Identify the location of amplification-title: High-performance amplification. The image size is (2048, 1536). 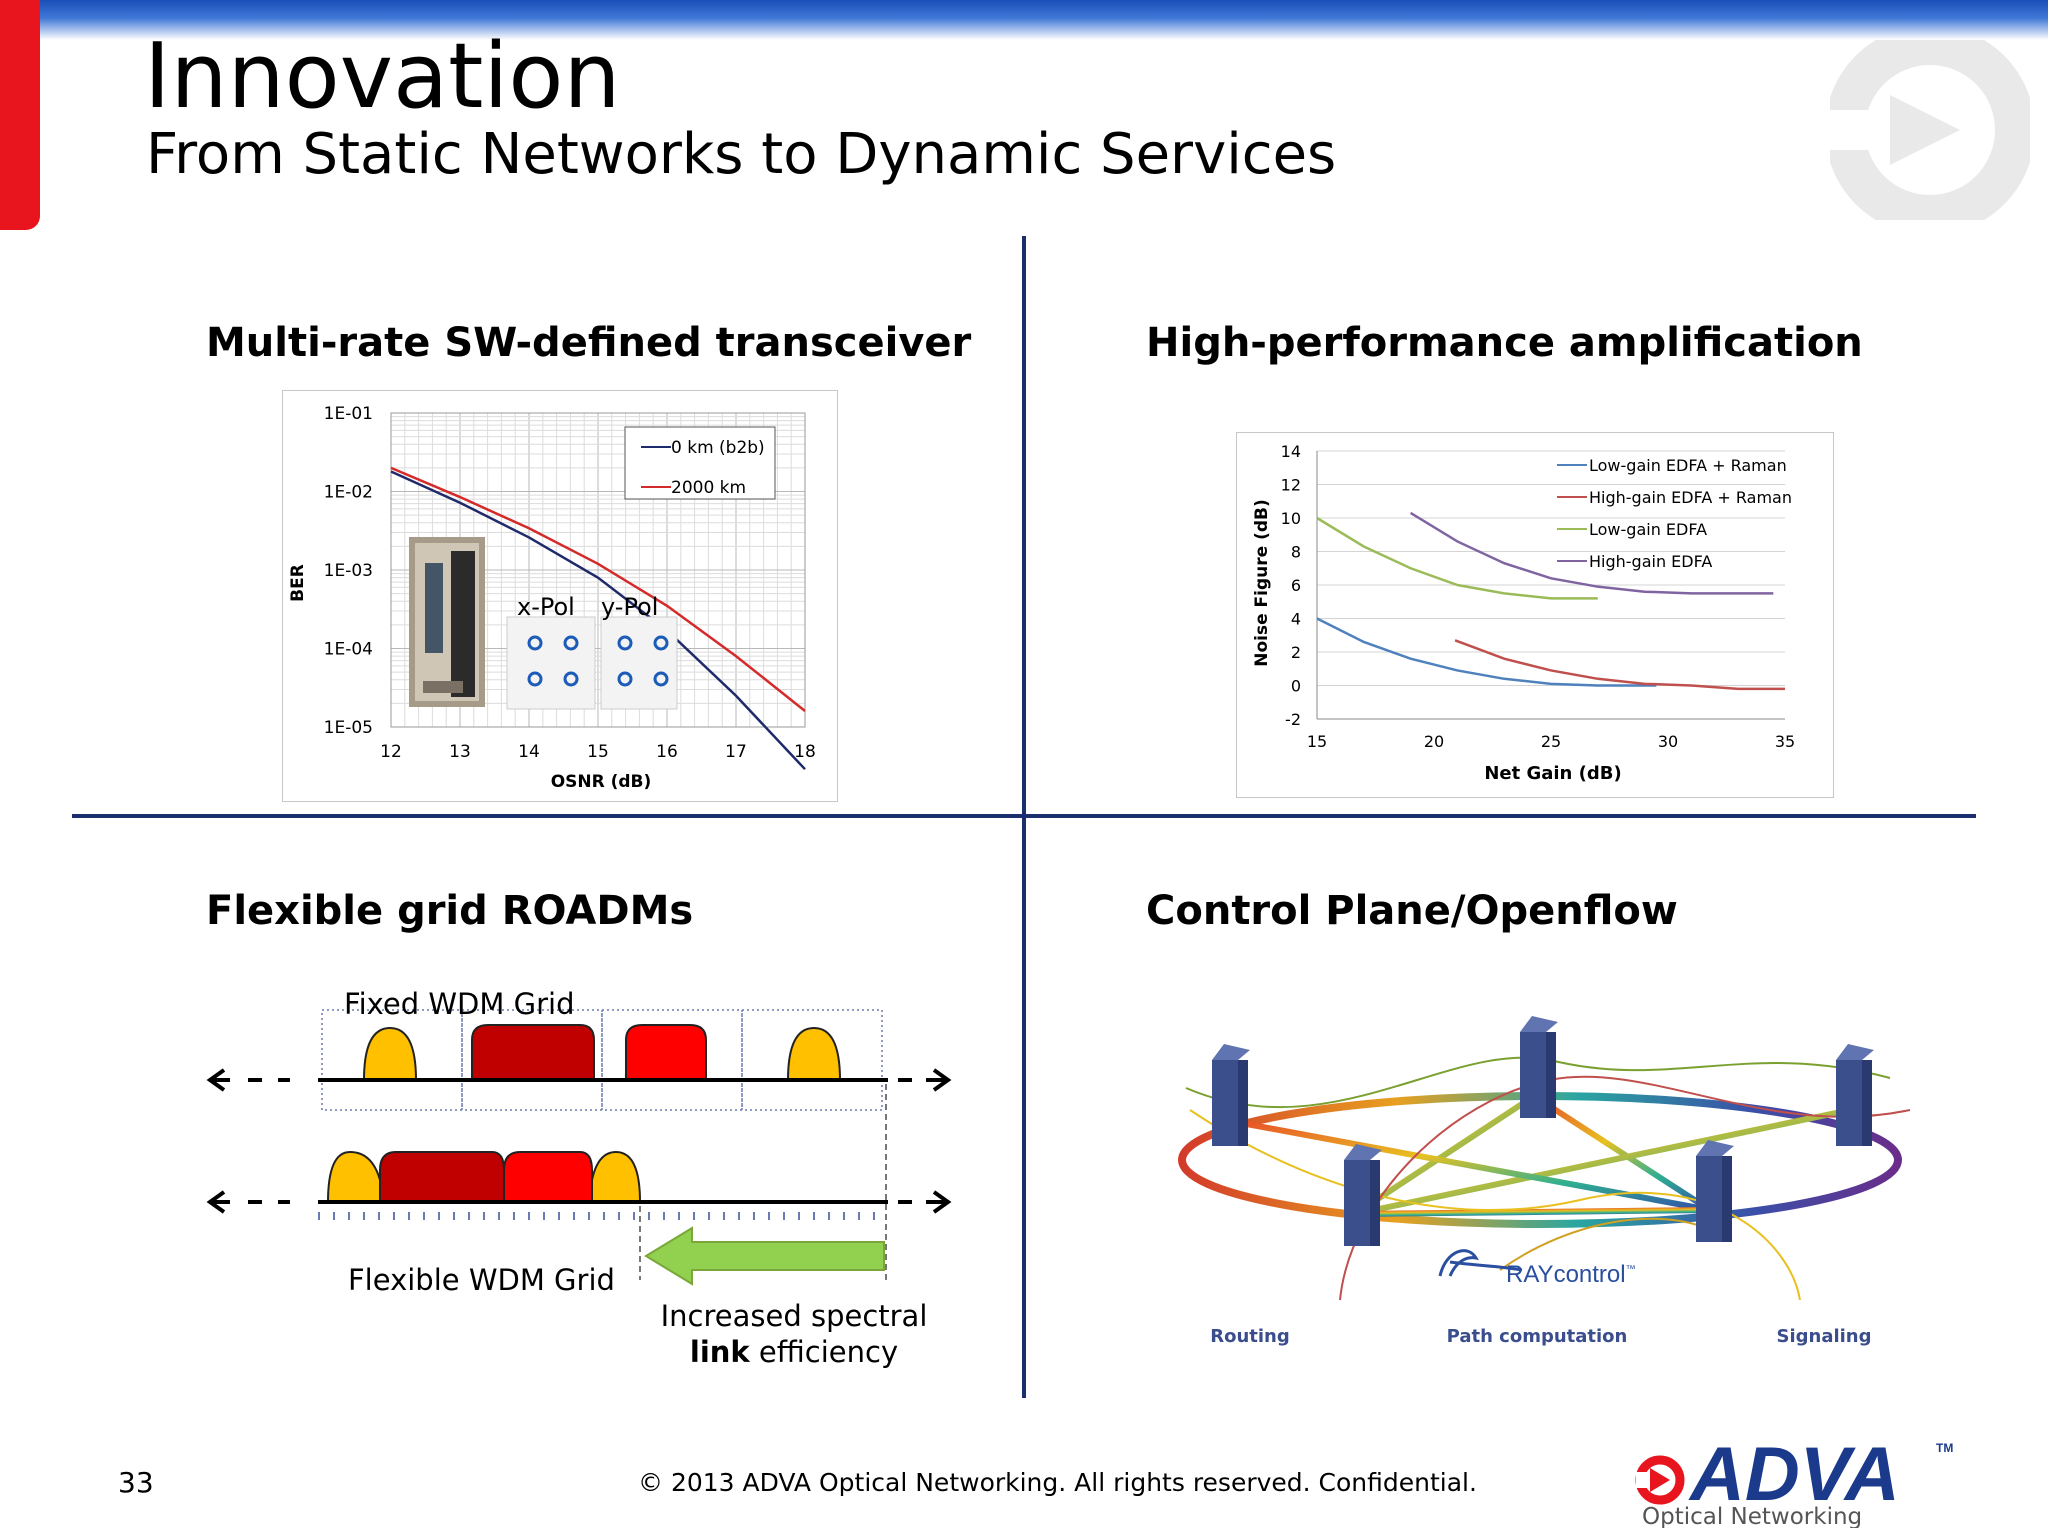
(1504, 343).